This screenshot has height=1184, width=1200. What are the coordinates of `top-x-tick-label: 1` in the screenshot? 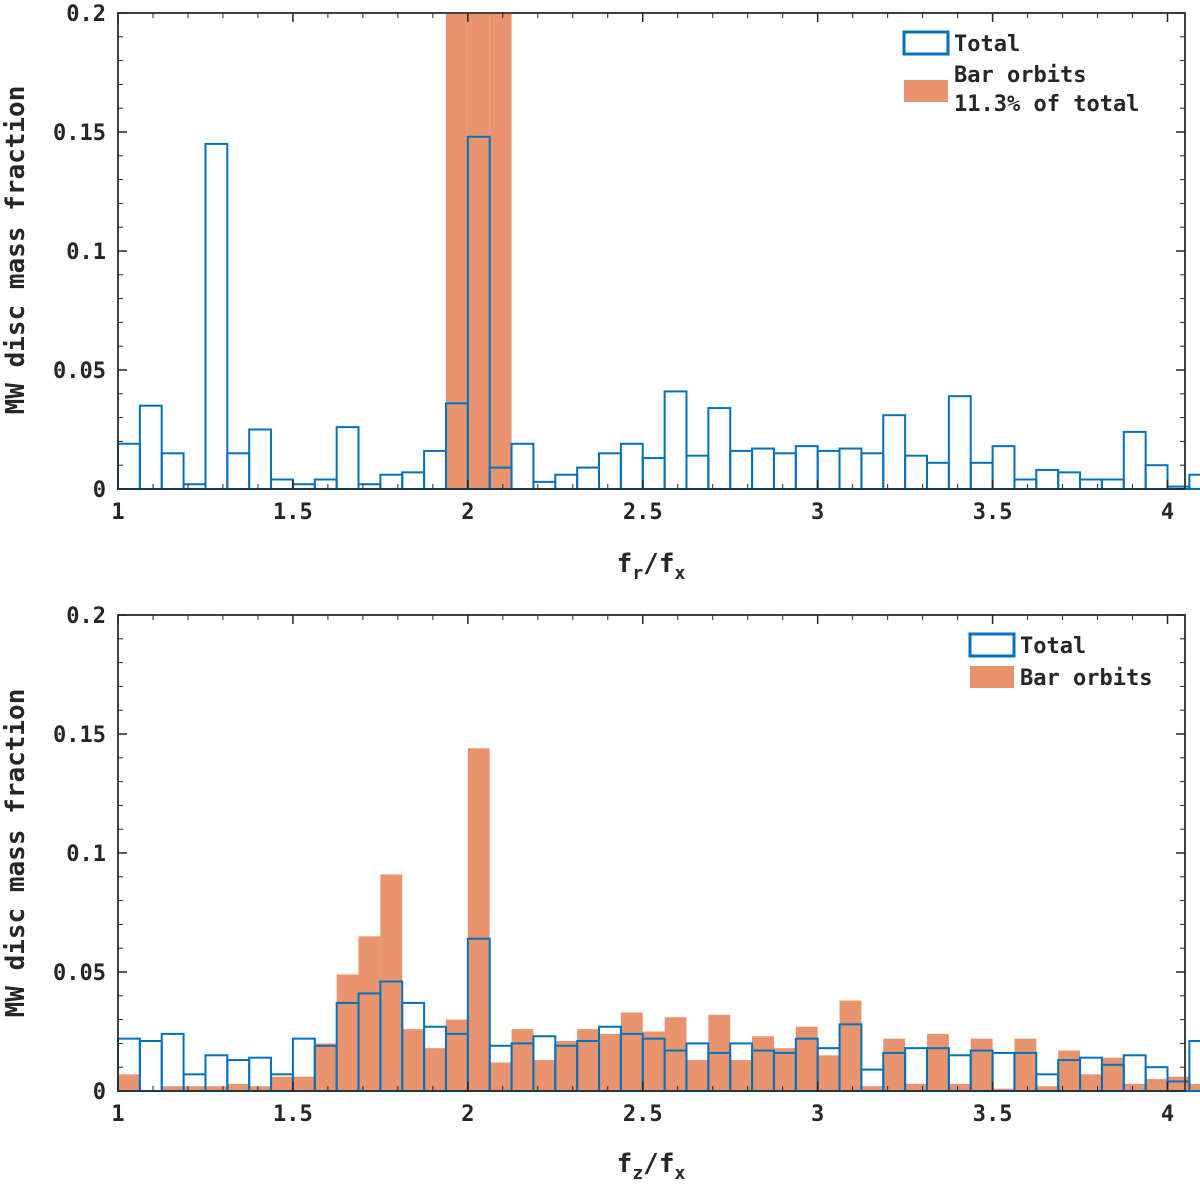 It's located at (117, 512).